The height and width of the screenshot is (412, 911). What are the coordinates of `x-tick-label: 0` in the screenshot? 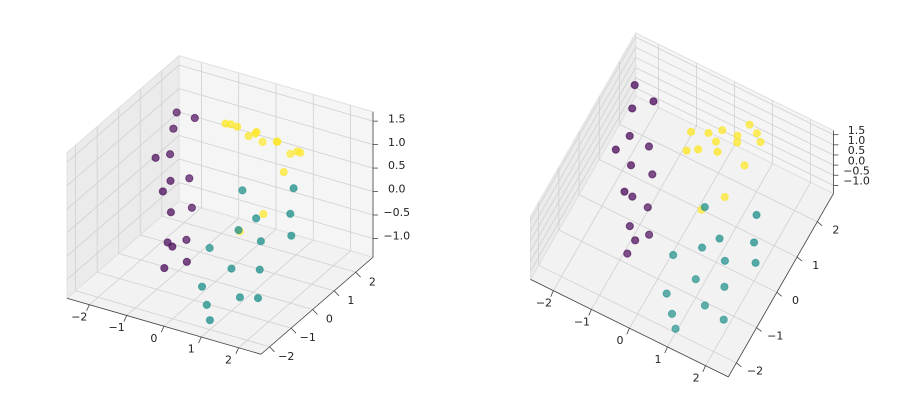 It's located at (153, 338).